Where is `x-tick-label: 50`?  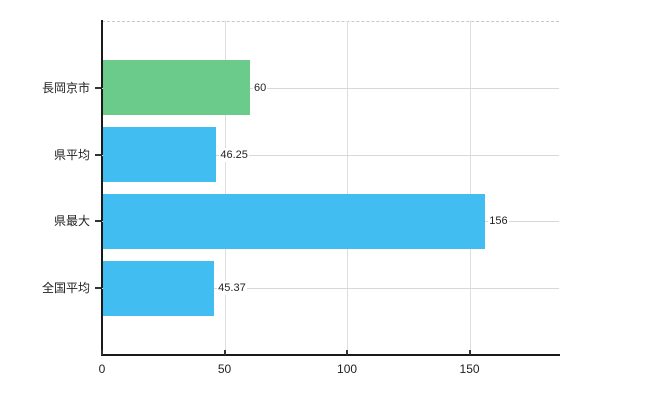
x-tick-label: 50 is located at coordinates (224, 369).